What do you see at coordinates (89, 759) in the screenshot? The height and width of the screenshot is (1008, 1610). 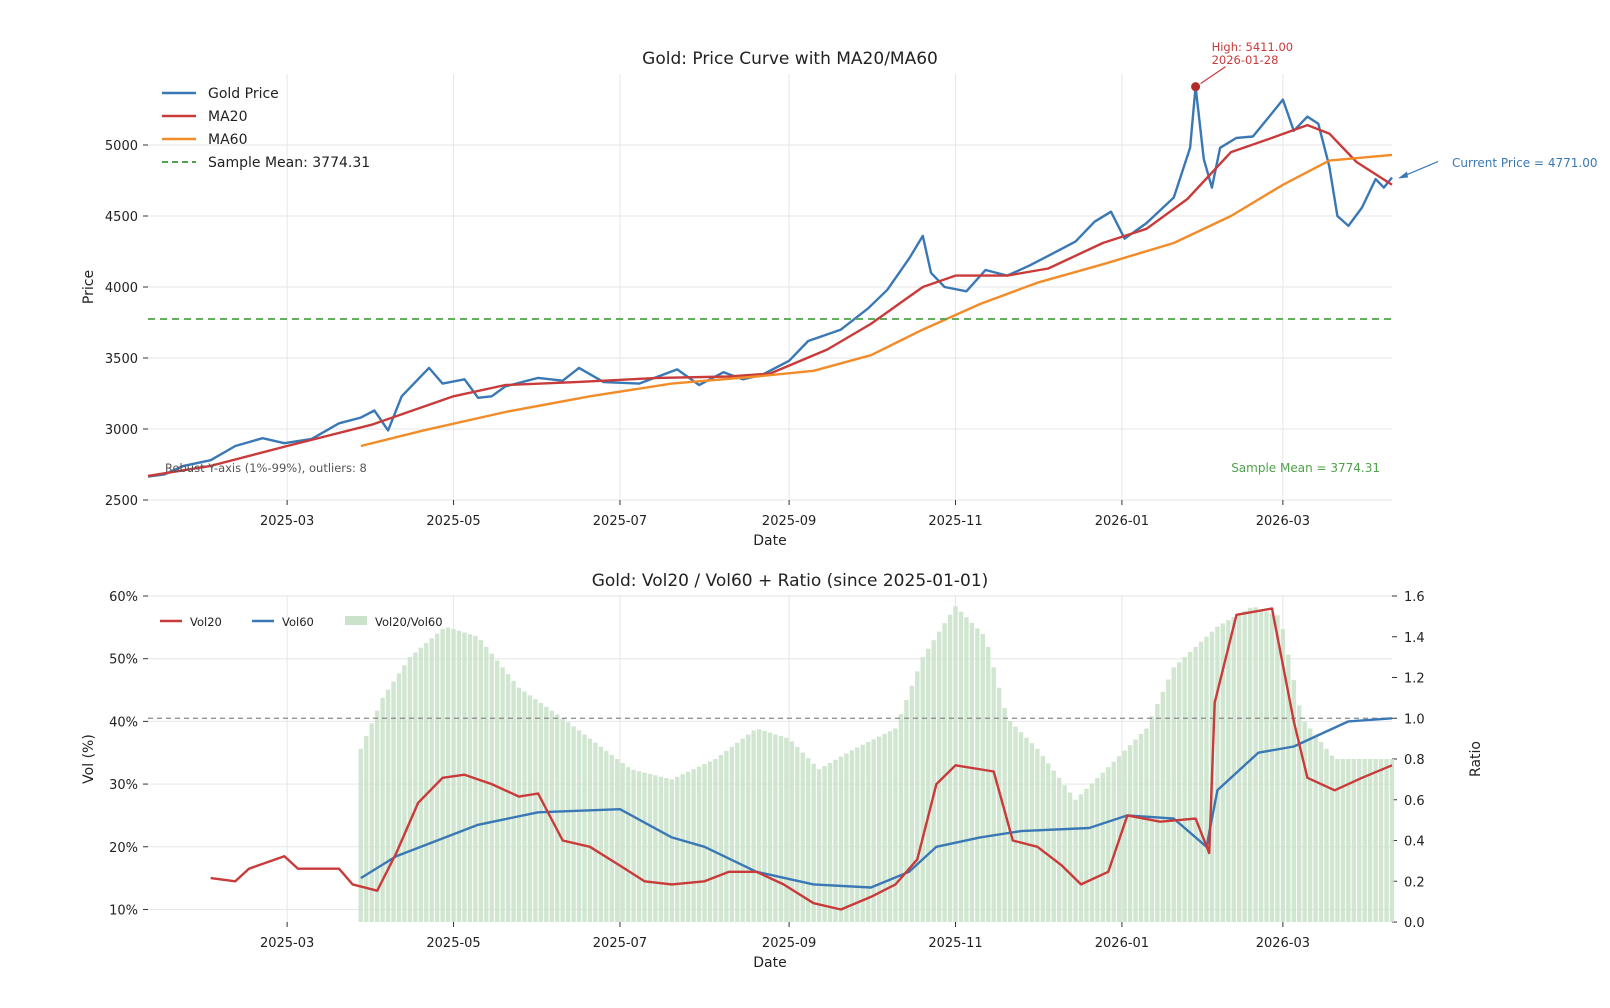 I see `y-axis-label: Vol (%)` at bounding box center [89, 759].